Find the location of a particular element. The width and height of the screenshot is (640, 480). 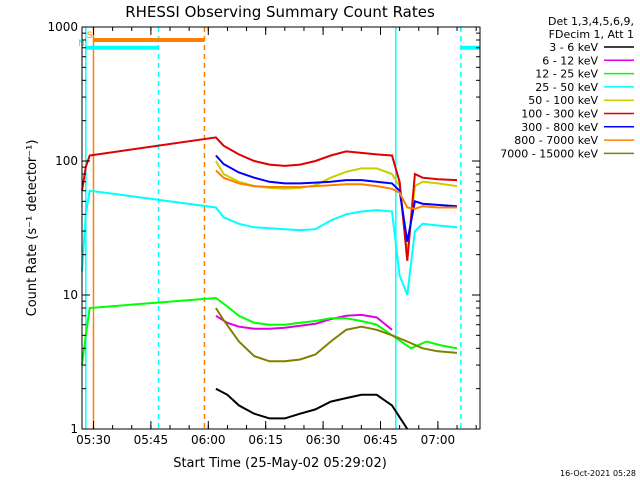

x-tick-label-4: 06:30 is located at coordinates (323, 440).